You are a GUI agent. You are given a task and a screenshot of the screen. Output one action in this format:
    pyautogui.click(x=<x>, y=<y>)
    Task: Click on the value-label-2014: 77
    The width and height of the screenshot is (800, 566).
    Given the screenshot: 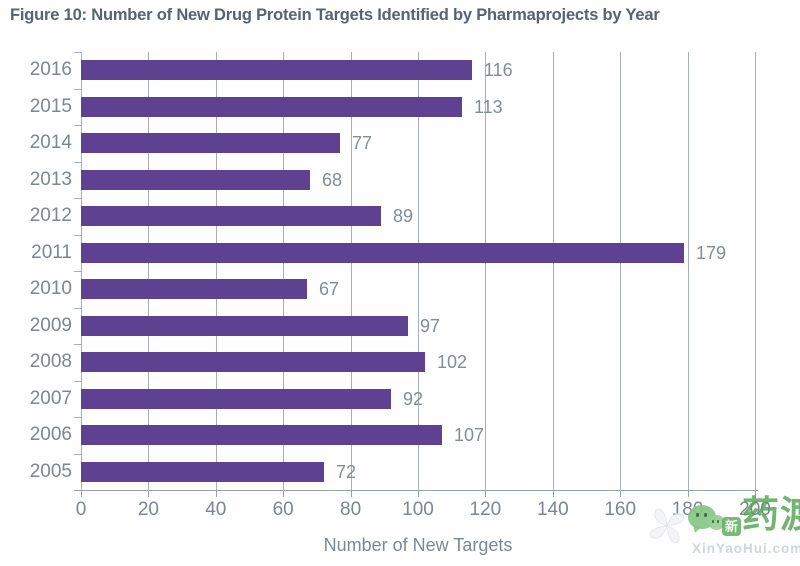 What is the action you would take?
    pyautogui.click(x=362, y=143)
    